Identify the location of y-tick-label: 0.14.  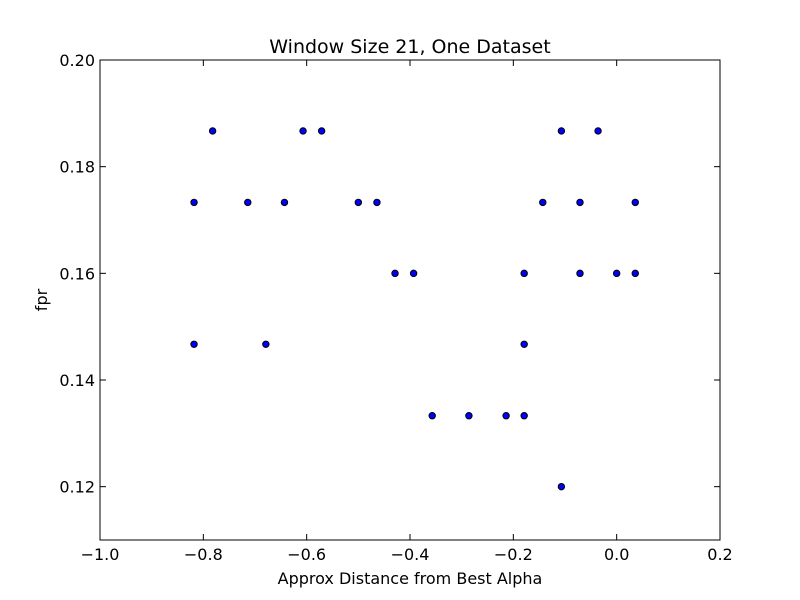
(77, 380).